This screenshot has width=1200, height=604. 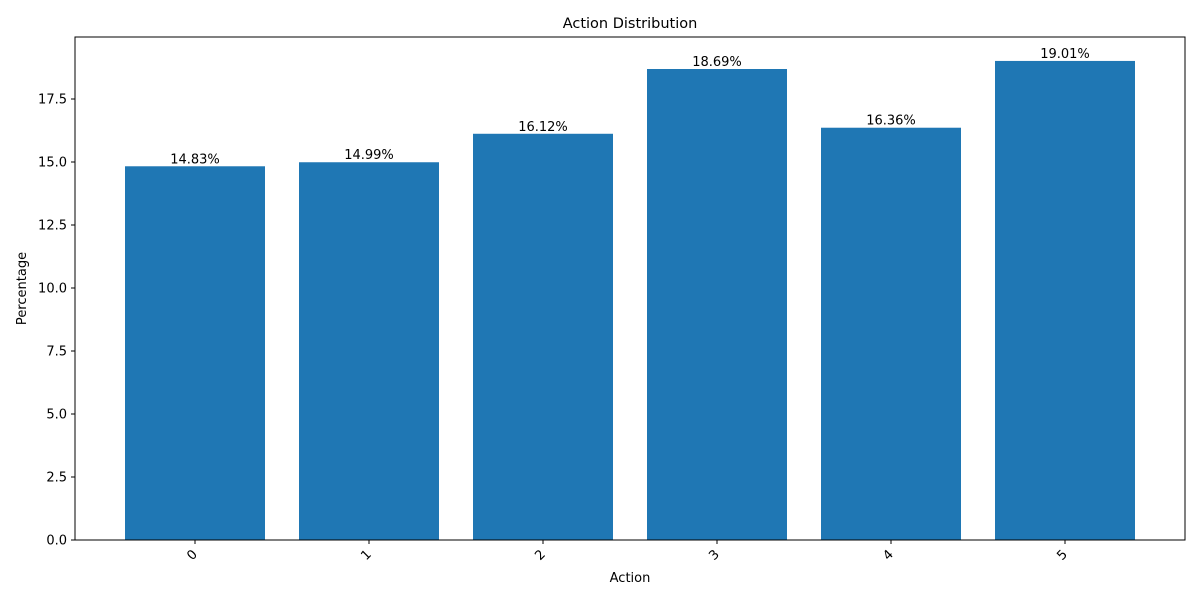 I want to click on bar-value-label-5: 19.01%, so click(x=1065, y=54).